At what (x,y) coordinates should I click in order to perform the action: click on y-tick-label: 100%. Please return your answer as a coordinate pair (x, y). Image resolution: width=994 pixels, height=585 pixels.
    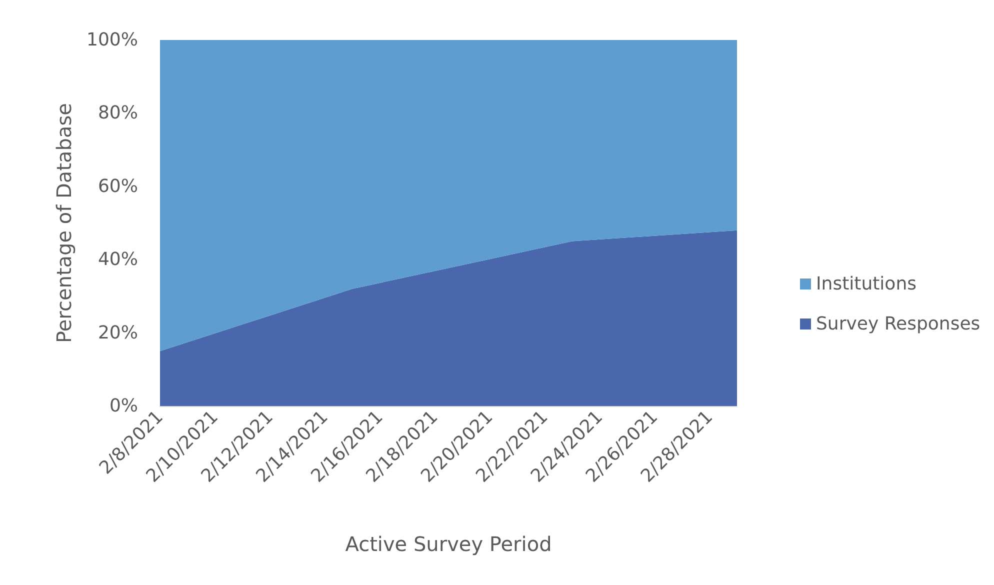
    Looking at the image, I should click on (112, 40).